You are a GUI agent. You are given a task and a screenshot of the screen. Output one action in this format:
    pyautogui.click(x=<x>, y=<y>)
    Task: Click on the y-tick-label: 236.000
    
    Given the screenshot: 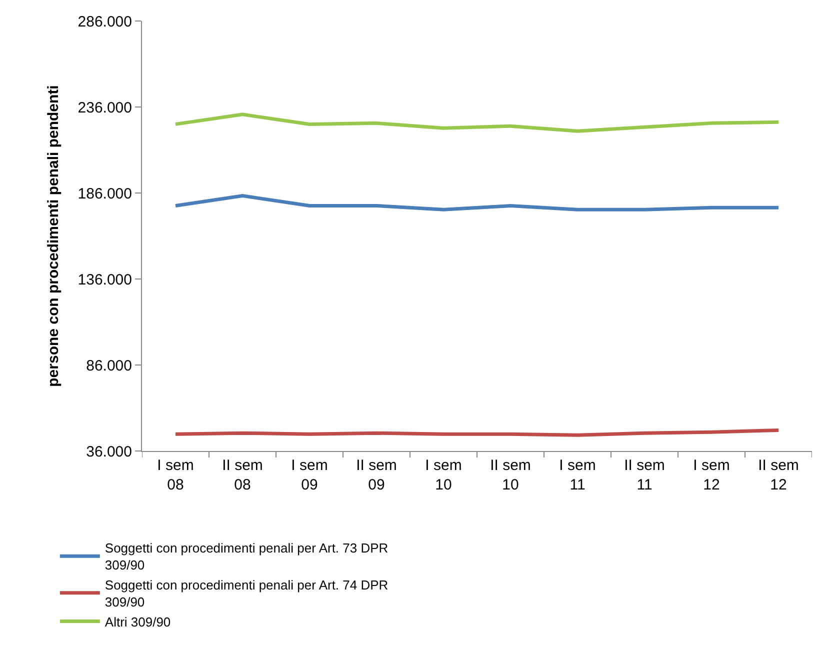 What is the action you would take?
    pyautogui.click(x=105, y=107)
    